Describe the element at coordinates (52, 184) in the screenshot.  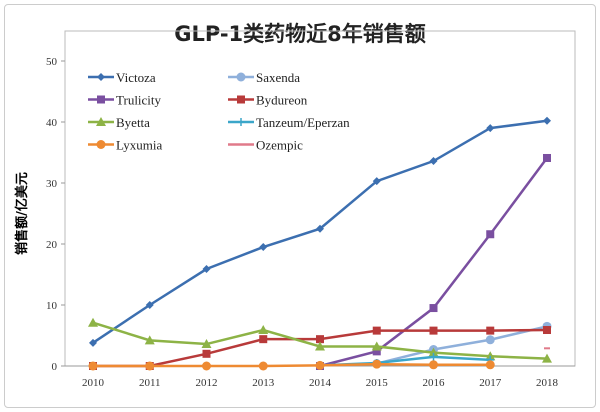
I see `y-tick-label: 30` at that location.